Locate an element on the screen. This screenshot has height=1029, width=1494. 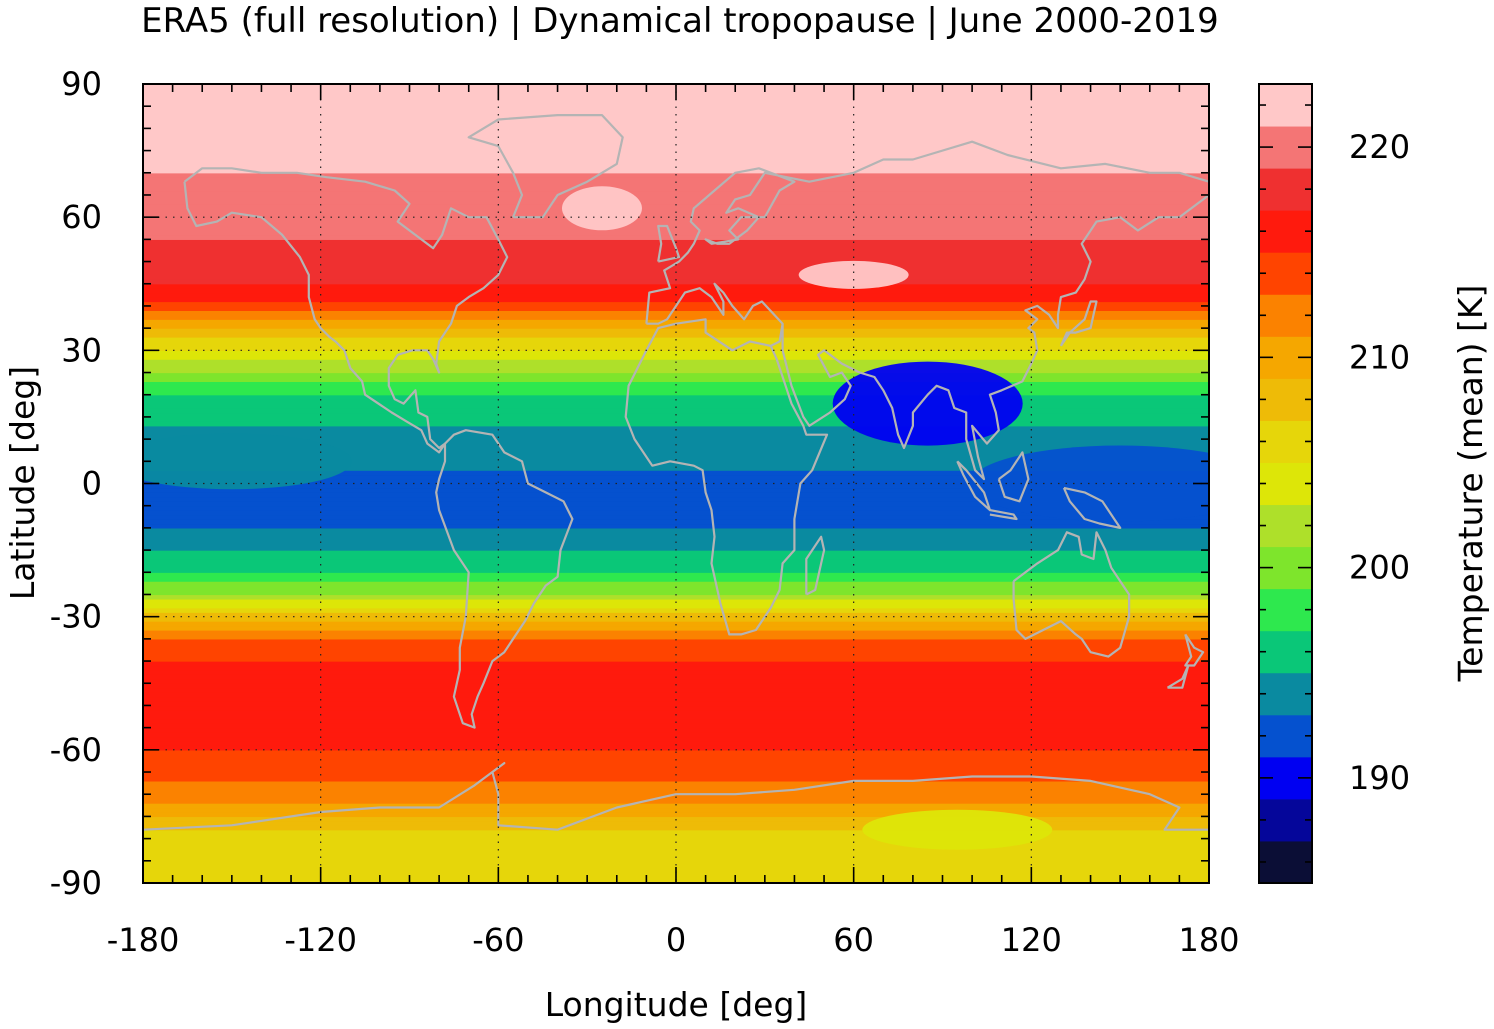
colorbar-tick-label: 200 is located at coordinates (1379, 568).